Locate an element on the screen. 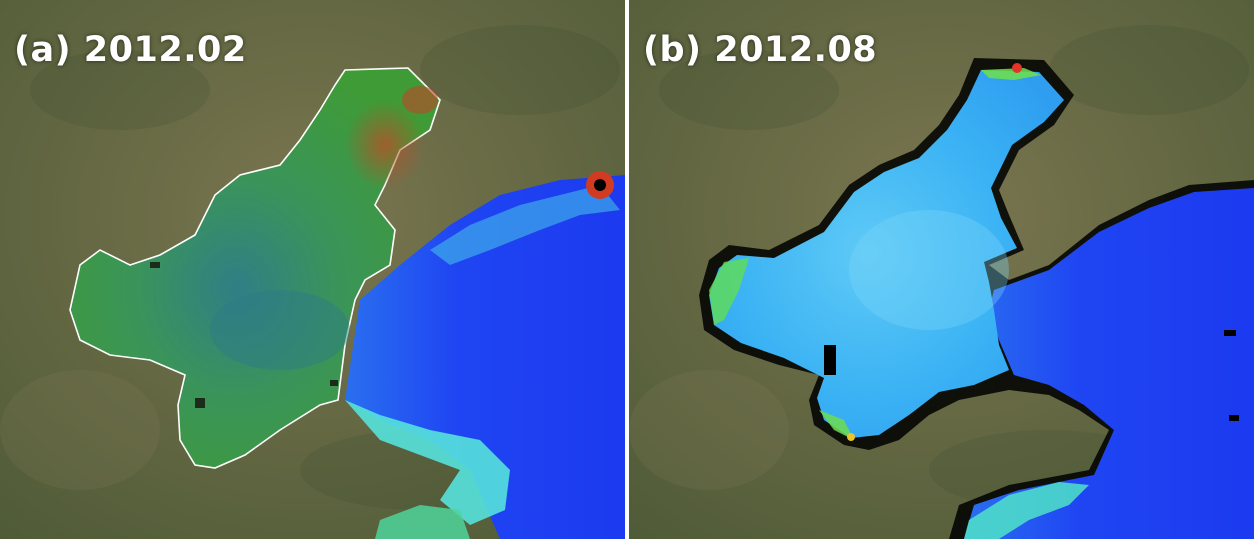  bay-high-patch is located at coordinates (385, 145).